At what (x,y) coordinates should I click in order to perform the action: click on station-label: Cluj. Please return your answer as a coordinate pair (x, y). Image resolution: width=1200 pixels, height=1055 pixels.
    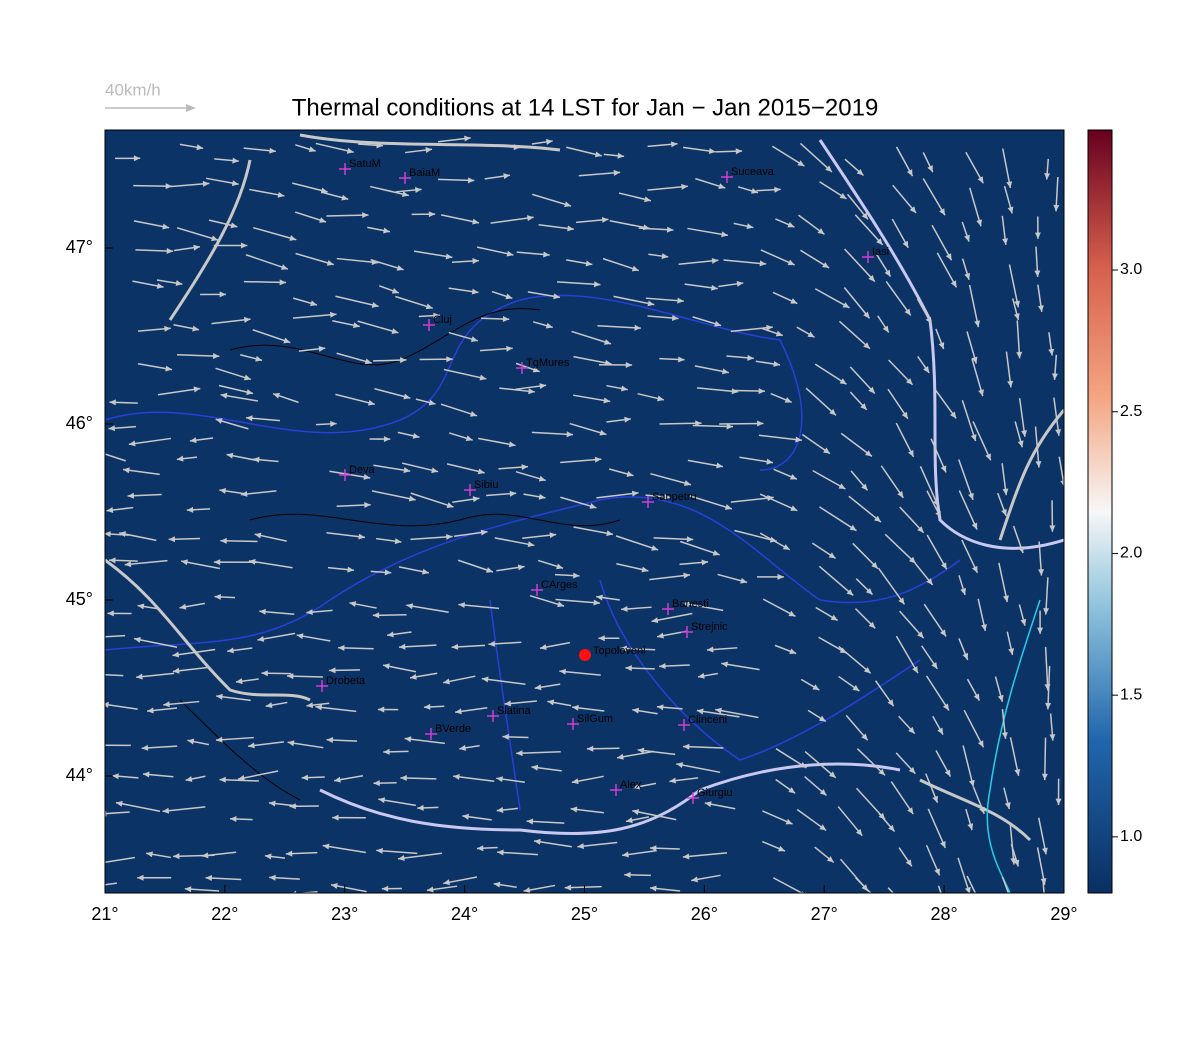
    Looking at the image, I should click on (442, 320).